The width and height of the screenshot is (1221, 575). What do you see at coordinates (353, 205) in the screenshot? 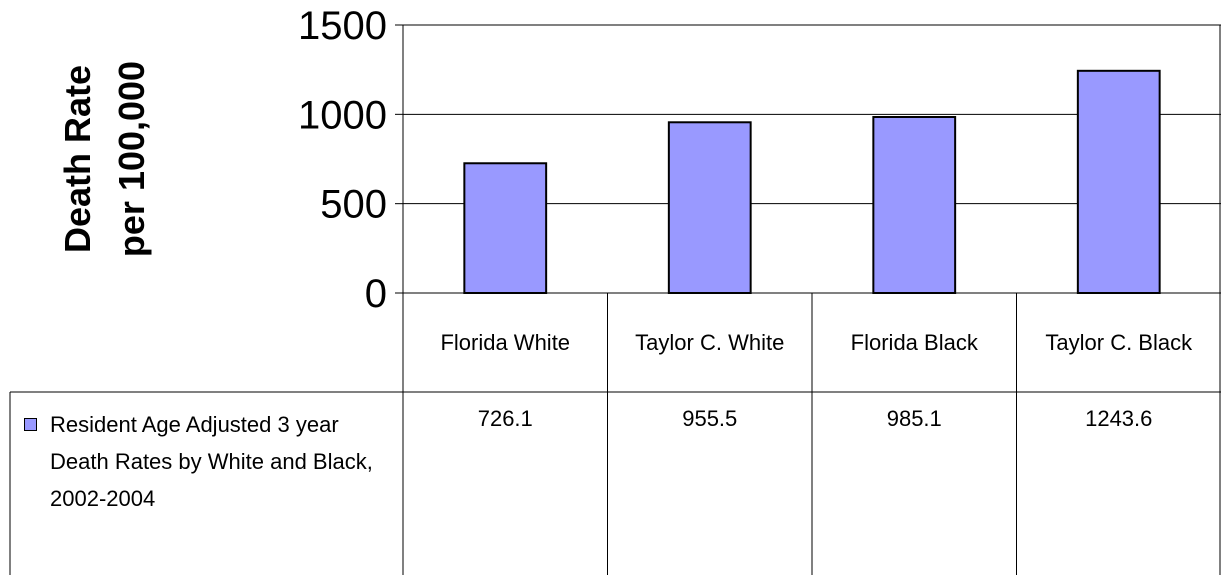
I see `y-tick-label: 500` at bounding box center [353, 205].